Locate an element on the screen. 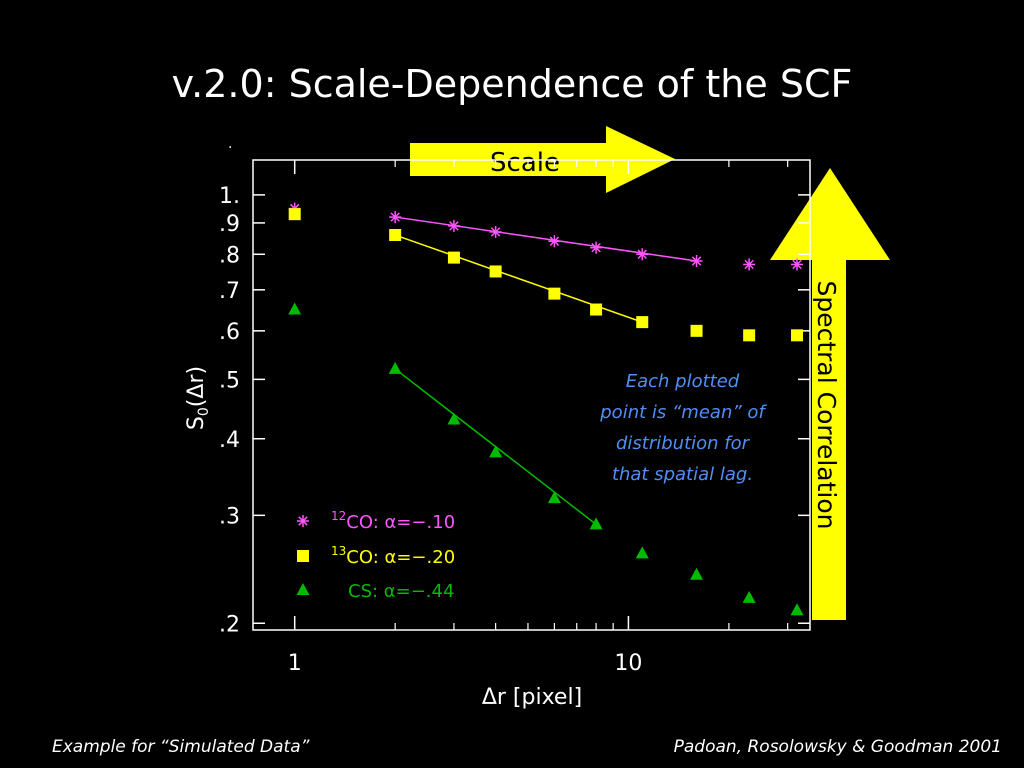 This screenshot has width=1024, height=768. spectral-correlation-label: Spectral Correlation is located at coordinates (826, 404).